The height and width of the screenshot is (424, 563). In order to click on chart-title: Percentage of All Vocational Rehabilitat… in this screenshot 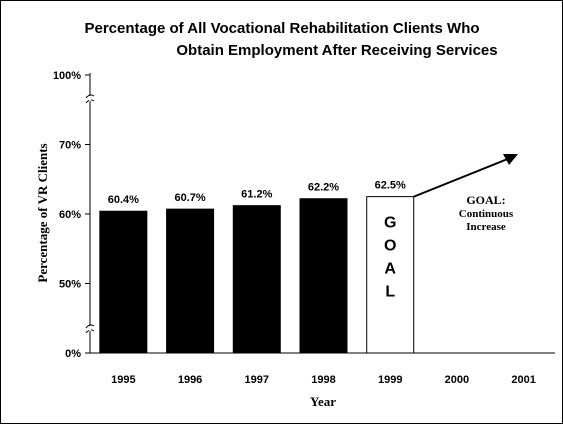, I will do `click(281, 28)`.